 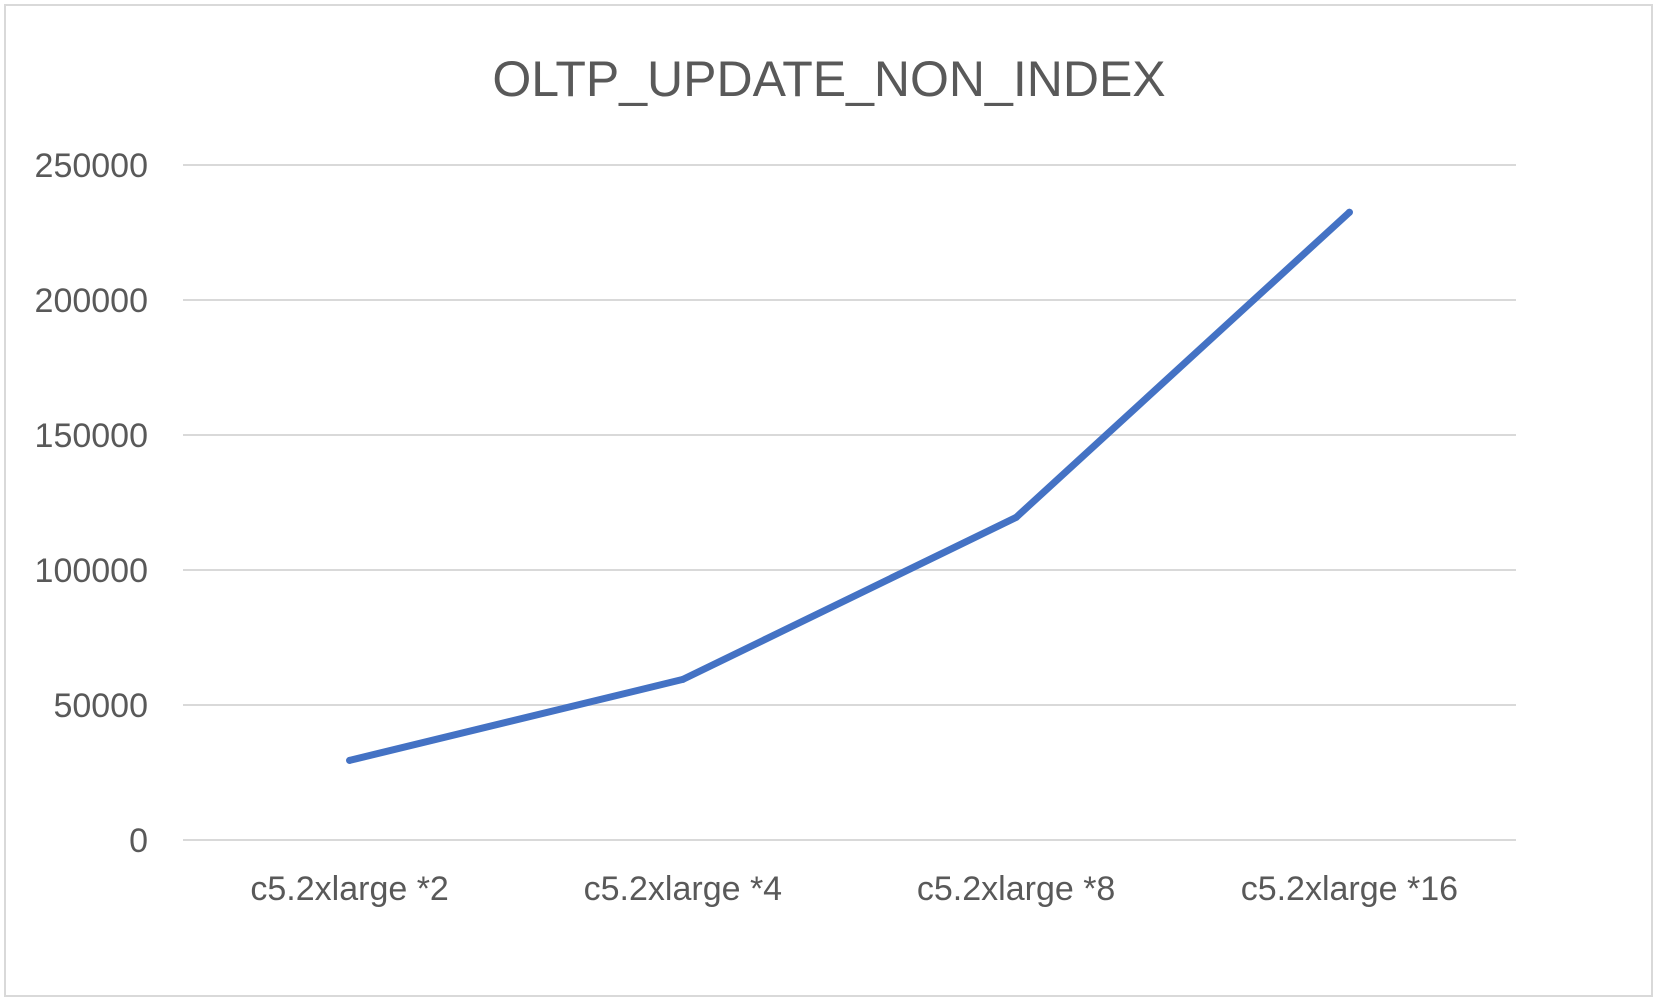 What do you see at coordinates (138, 841) in the screenshot?
I see `y-tick-label: 0` at bounding box center [138, 841].